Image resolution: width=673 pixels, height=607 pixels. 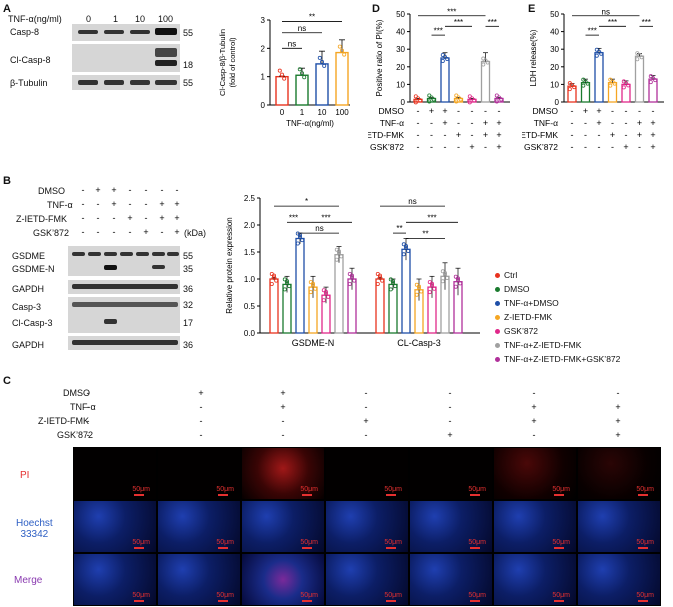 What do you see at coordinates (554, 49) in the screenshot?
I see `y-tick-label: 30` at bounding box center [554, 49].